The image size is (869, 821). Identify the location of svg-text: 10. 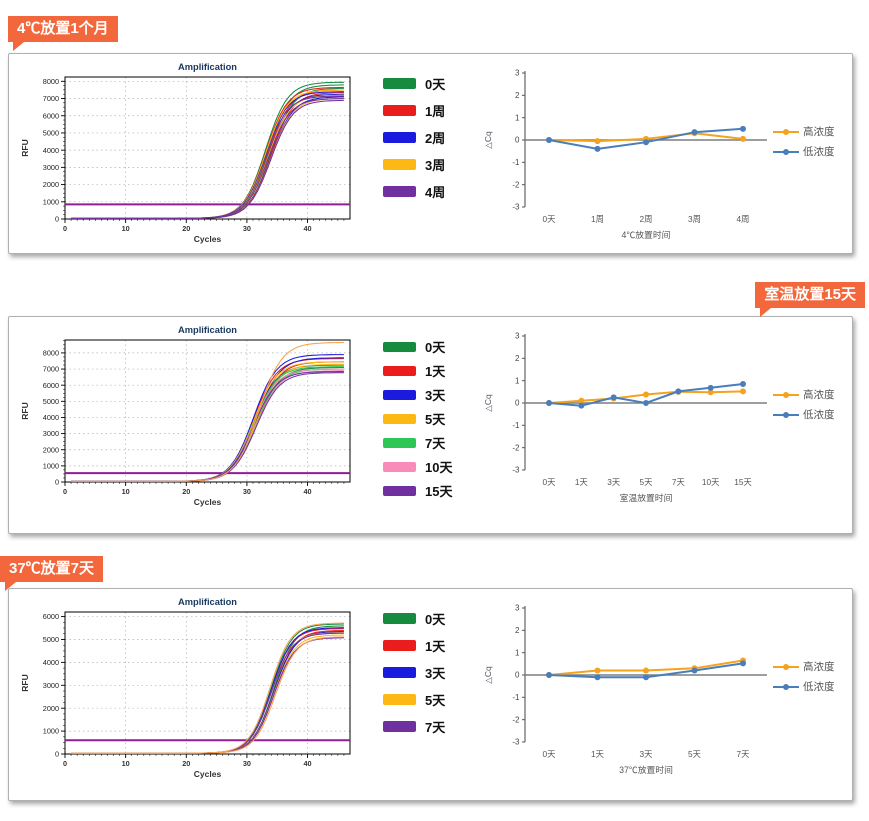
(126, 228).